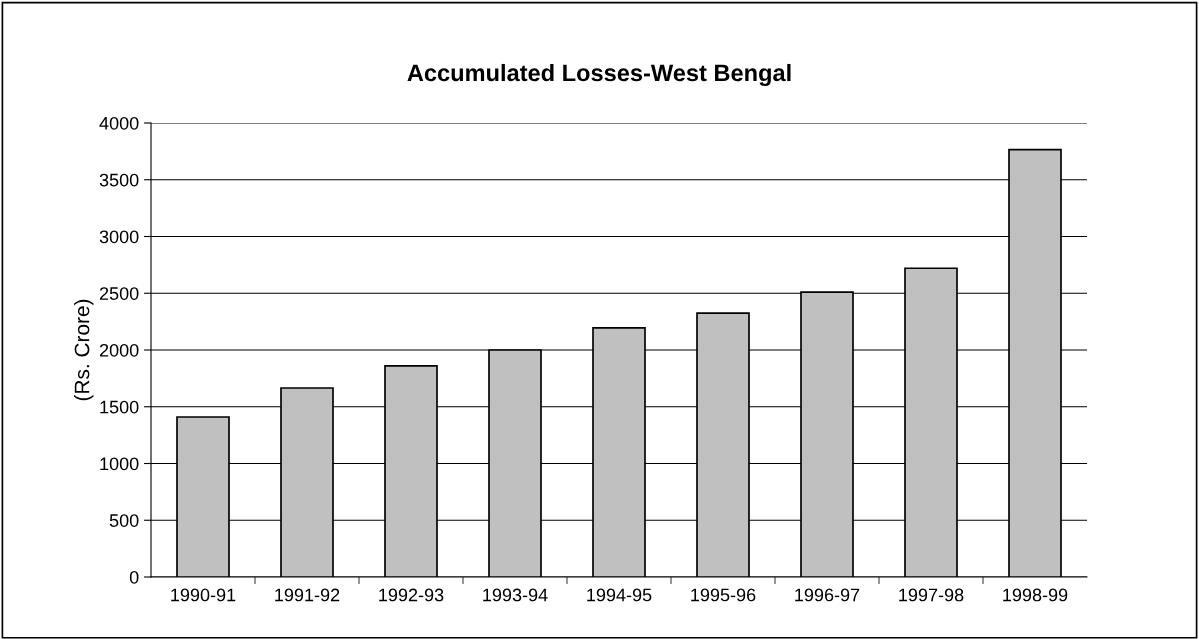  Describe the element at coordinates (134, 577) in the screenshot. I see `y-tick-label: 0` at that location.